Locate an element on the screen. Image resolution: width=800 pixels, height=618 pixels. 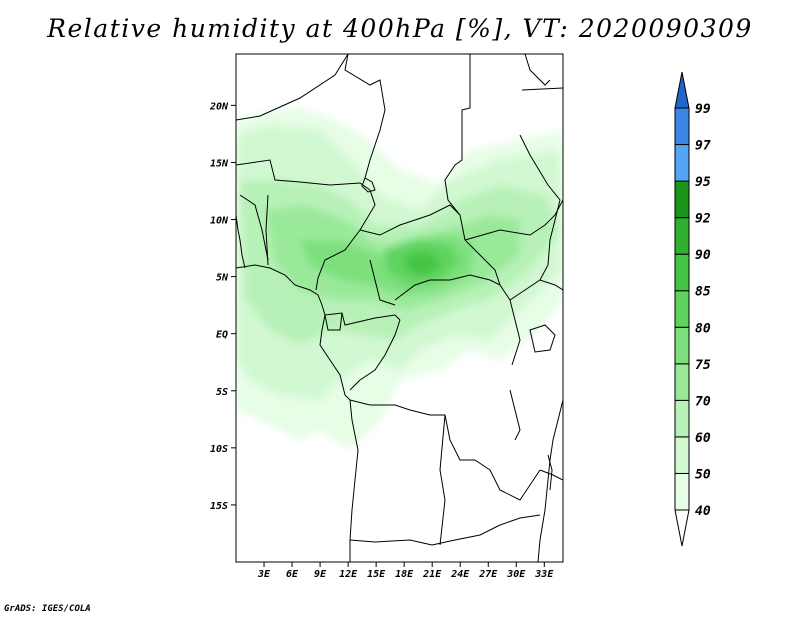
colorbar-top-triangle is located at coordinates (682, 90).